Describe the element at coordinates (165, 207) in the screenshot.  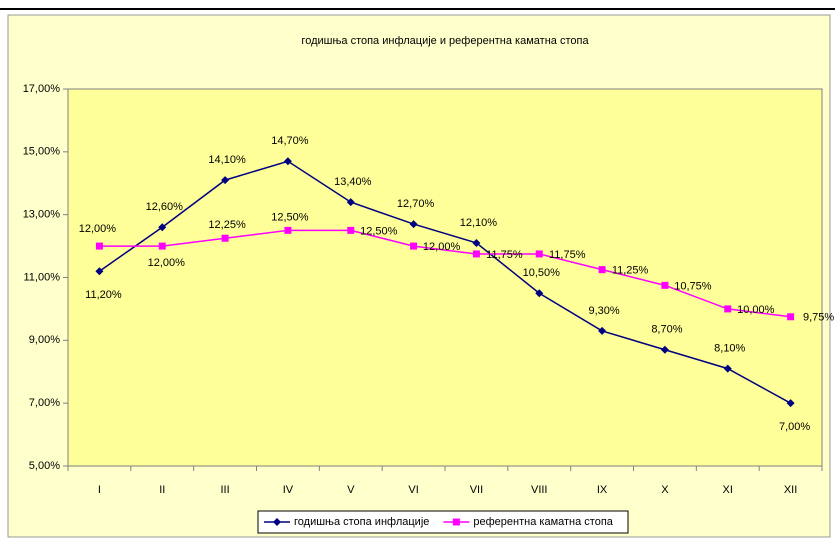
I see `data-label: 12,60%` at that location.